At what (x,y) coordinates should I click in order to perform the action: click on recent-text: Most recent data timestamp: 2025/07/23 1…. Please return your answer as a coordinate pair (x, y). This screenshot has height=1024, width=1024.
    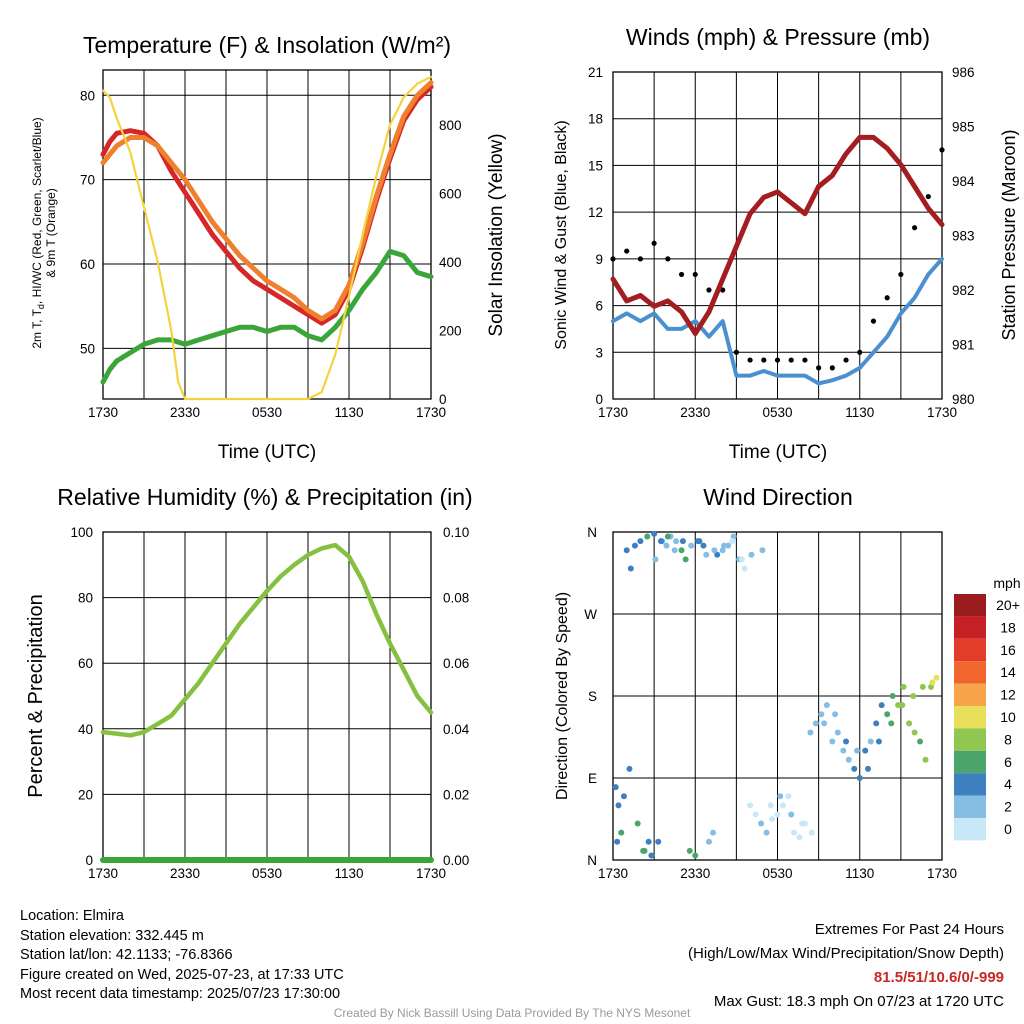
    Looking at the image, I should click on (180, 994).